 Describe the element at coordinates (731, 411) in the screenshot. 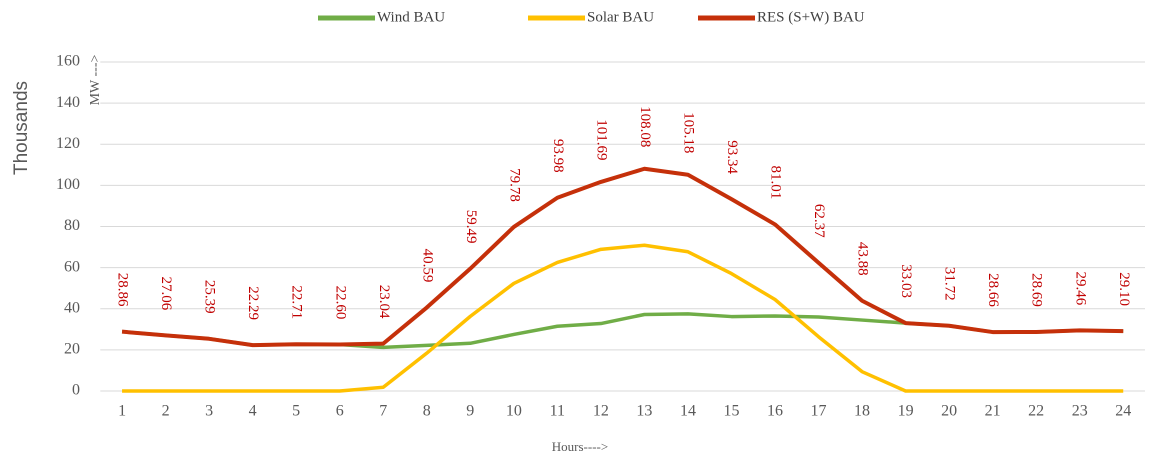

I see `x-tick-label: 15` at that location.